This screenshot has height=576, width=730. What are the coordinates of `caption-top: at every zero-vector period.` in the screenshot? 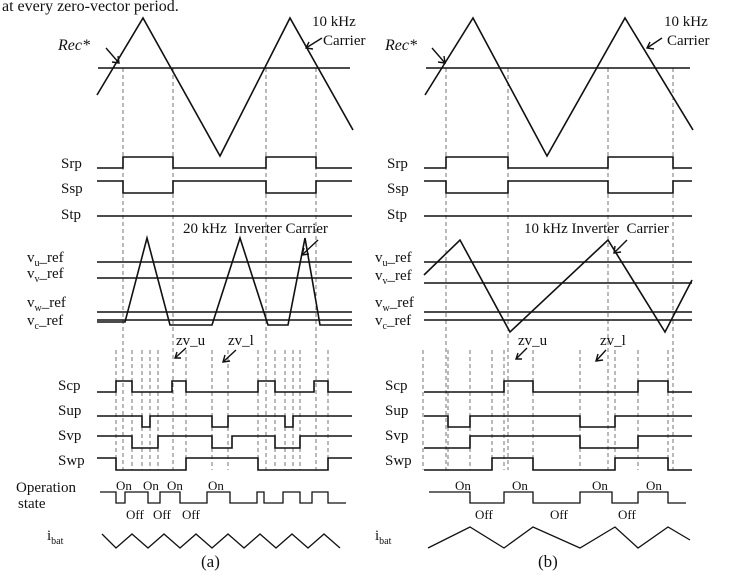 It's located at (90, 7).